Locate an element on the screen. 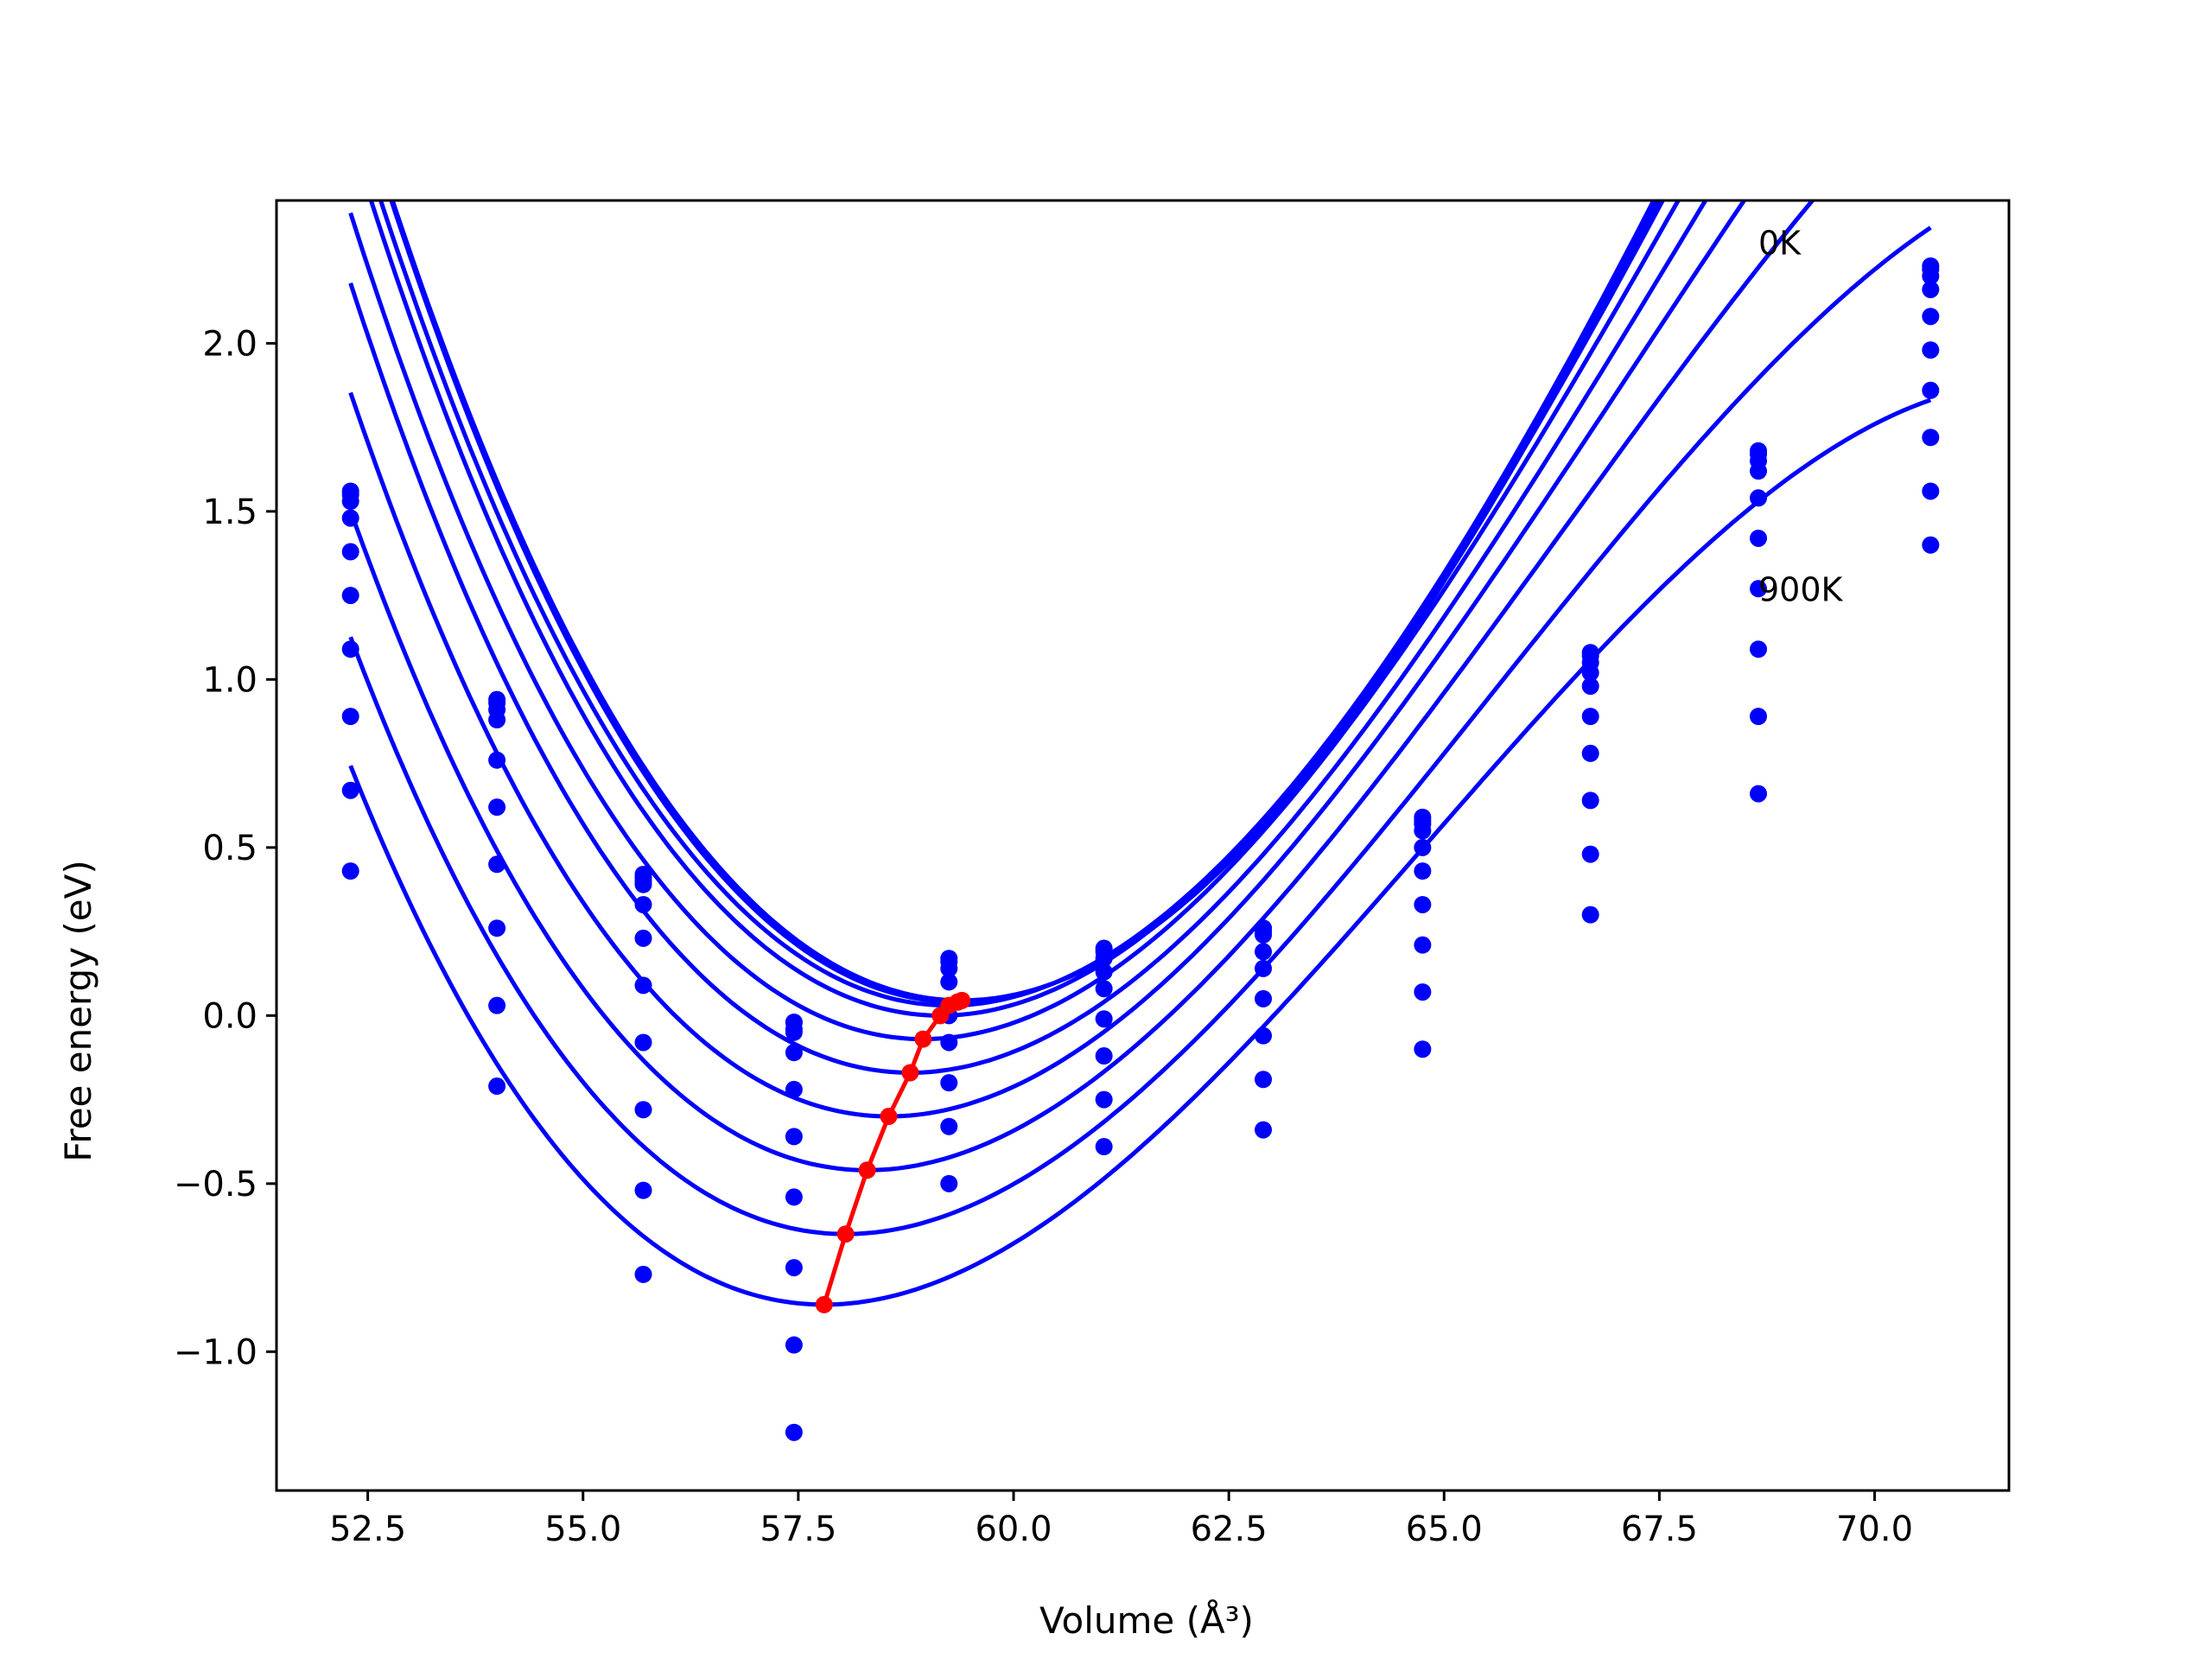 The width and height of the screenshot is (2212, 1659). minimum-energy-path is located at coordinates (893, 1152).